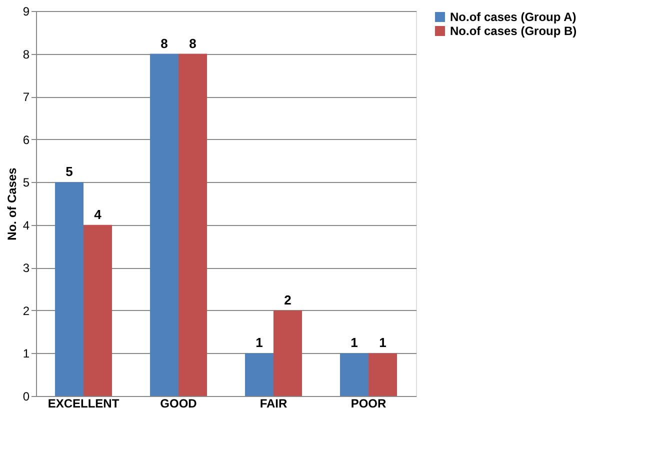 The width and height of the screenshot is (659, 449). Describe the element at coordinates (26, 225) in the screenshot. I see `y-tick-label: 4` at that location.